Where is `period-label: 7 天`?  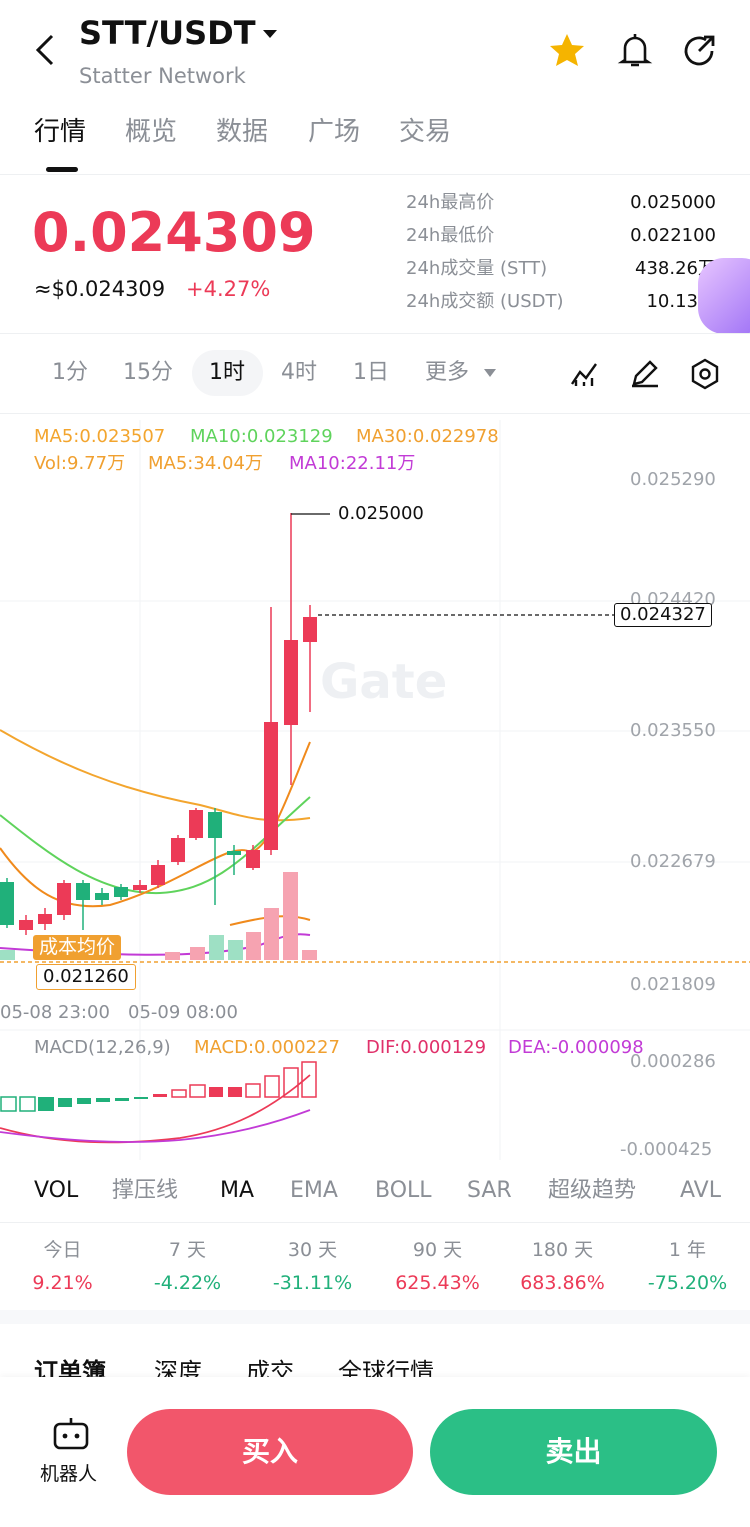
period-label: 7 天 is located at coordinates (187, 1250).